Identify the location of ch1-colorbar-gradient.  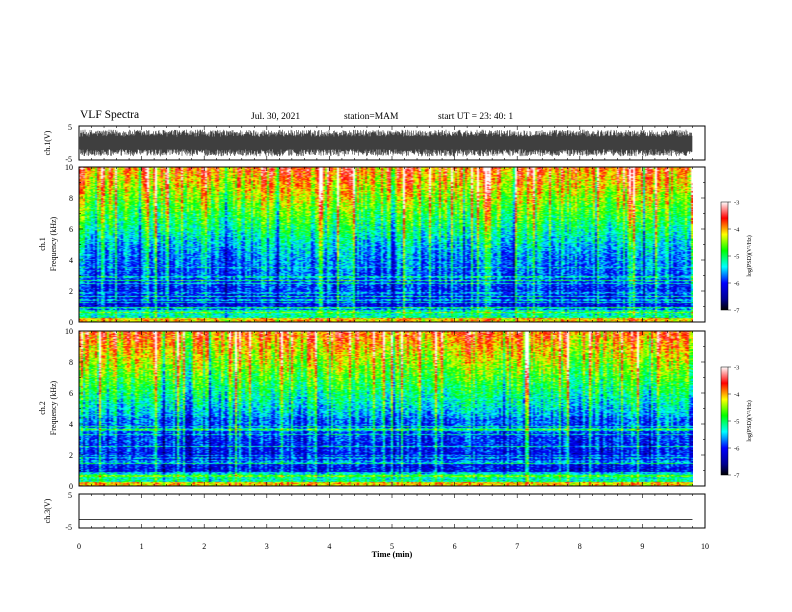
(724, 256).